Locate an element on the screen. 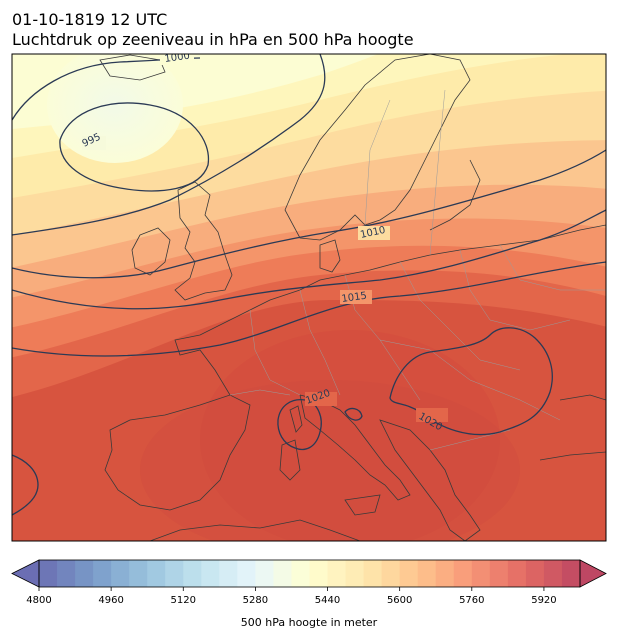 The height and width of the screenshot is (639, 618). colorbar-extend-high is located at coordinates (593, 573).